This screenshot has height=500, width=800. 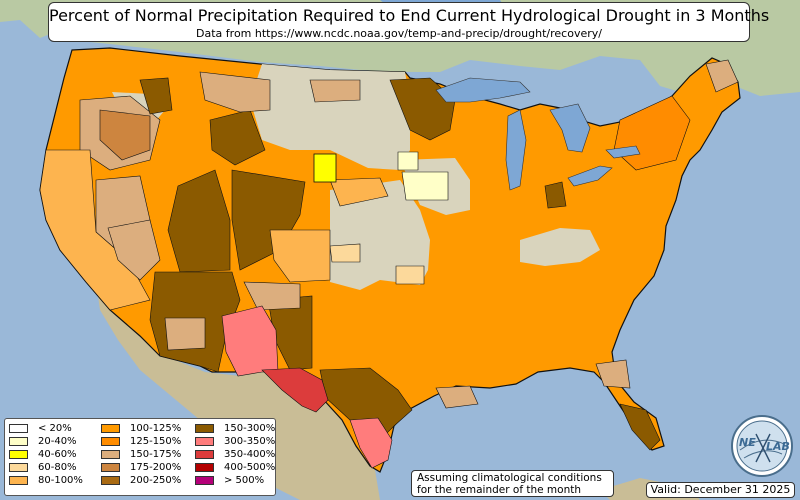 I want to click on region-ks-lightorange, so click(x=345, y=253).